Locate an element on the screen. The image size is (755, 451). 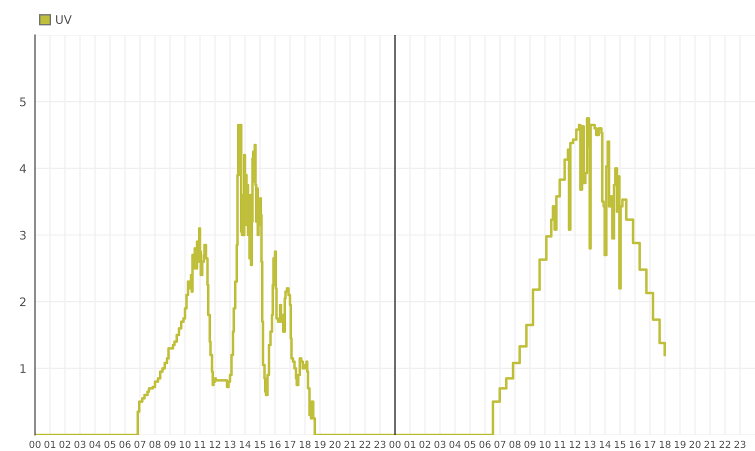
y-tick-label: 5 is located at coordinates (23, 102).